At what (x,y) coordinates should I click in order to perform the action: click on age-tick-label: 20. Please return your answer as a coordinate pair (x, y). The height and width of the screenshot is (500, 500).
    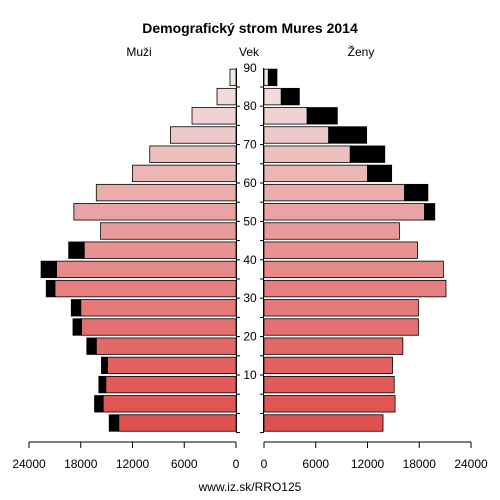
    Looking at the image, I should click on (250, 337).